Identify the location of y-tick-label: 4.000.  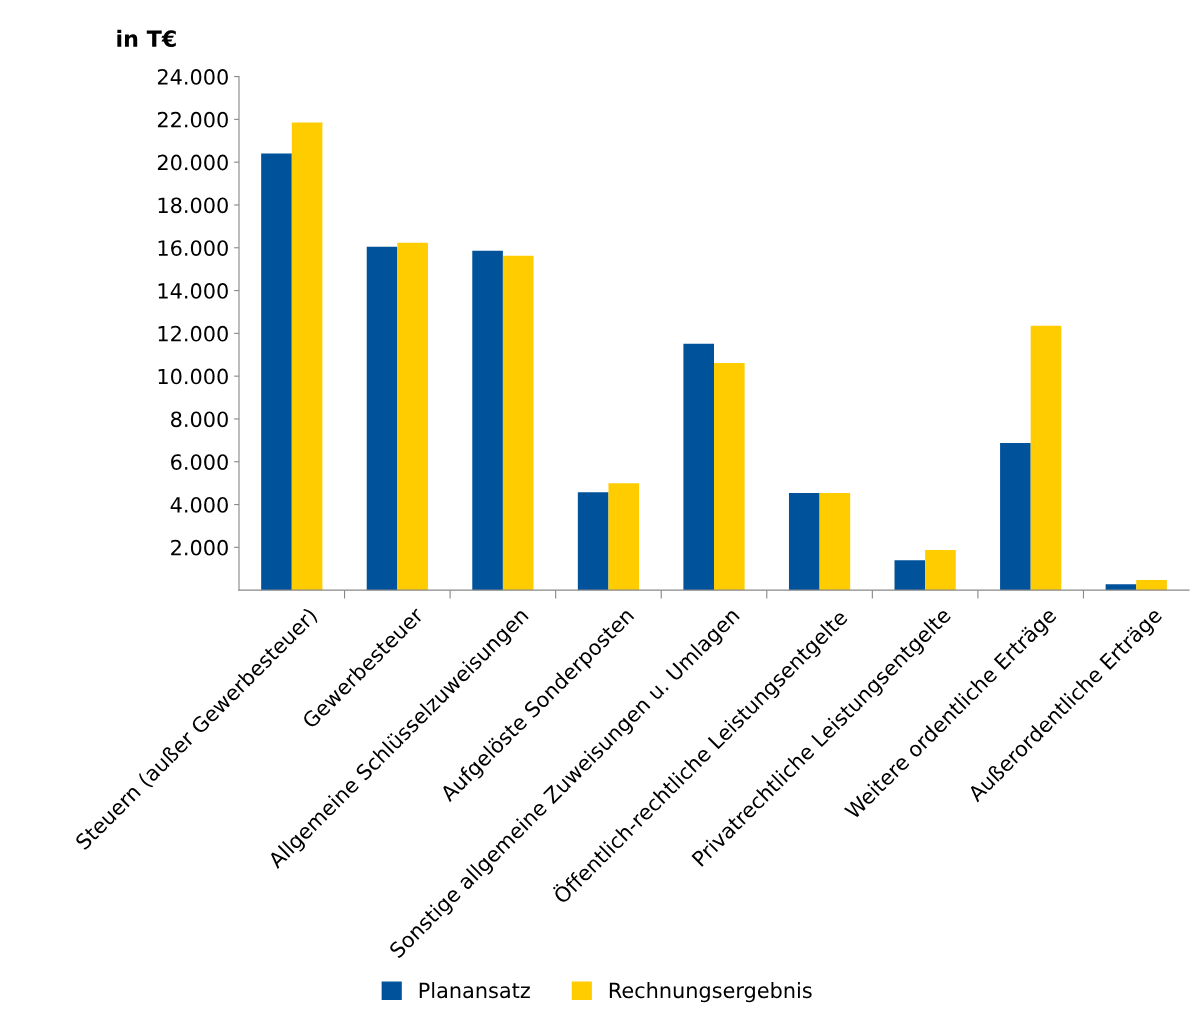
(199, 505).